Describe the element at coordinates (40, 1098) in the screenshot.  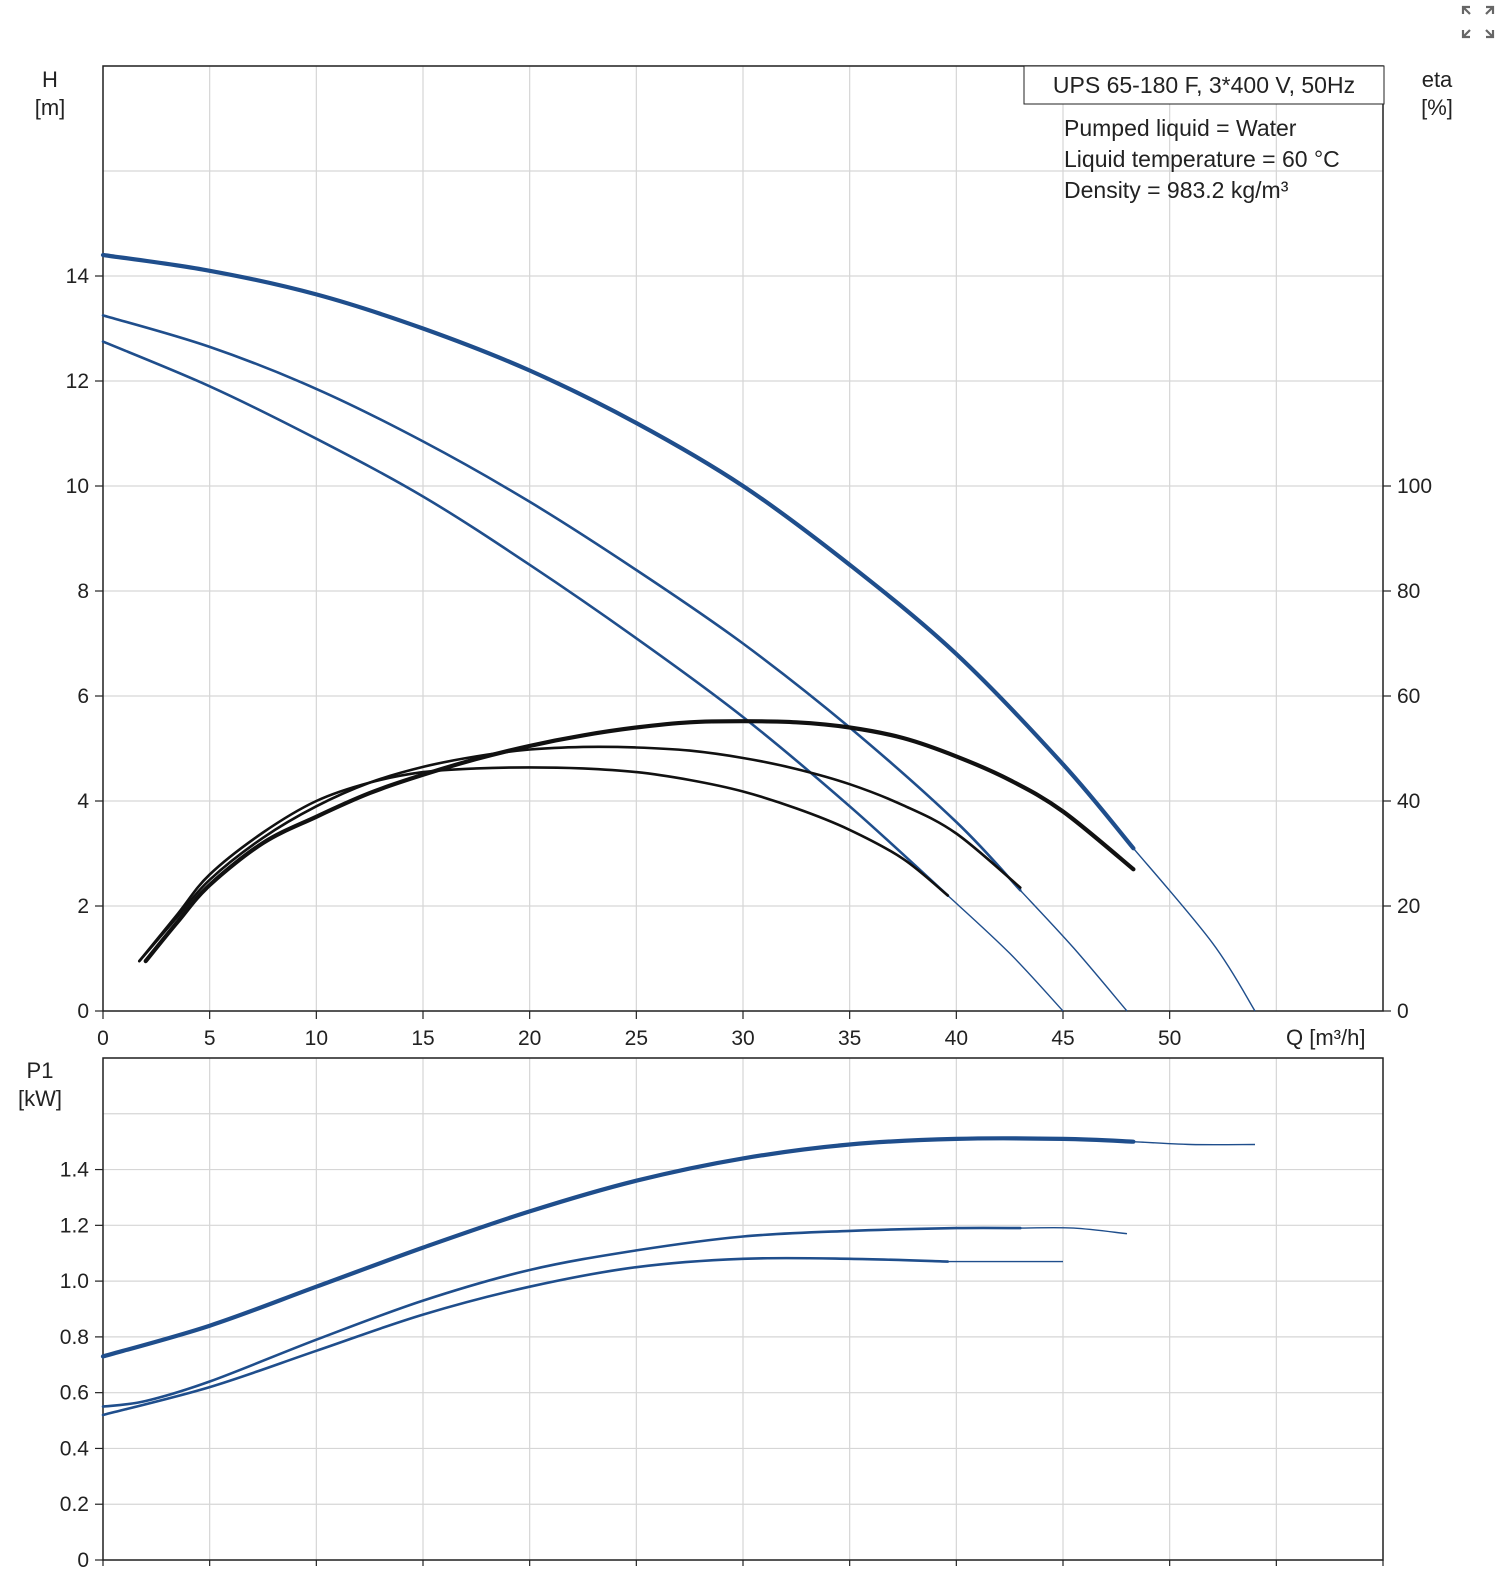
I see `y-axis-unit-power: [kW]` at that location.